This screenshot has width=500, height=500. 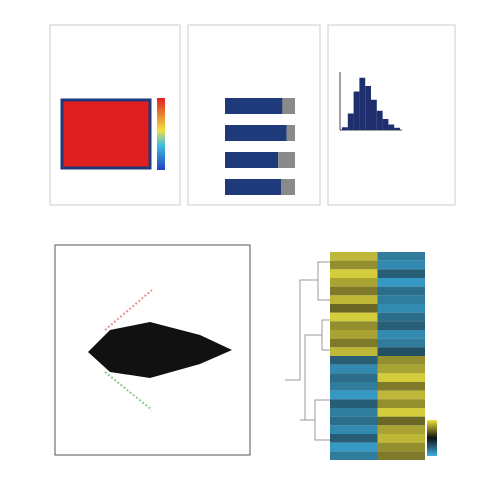 What do you see at coordinates (160, 350) in the screenshot?
I see `point-cloud` at bounding box center [160, 350].